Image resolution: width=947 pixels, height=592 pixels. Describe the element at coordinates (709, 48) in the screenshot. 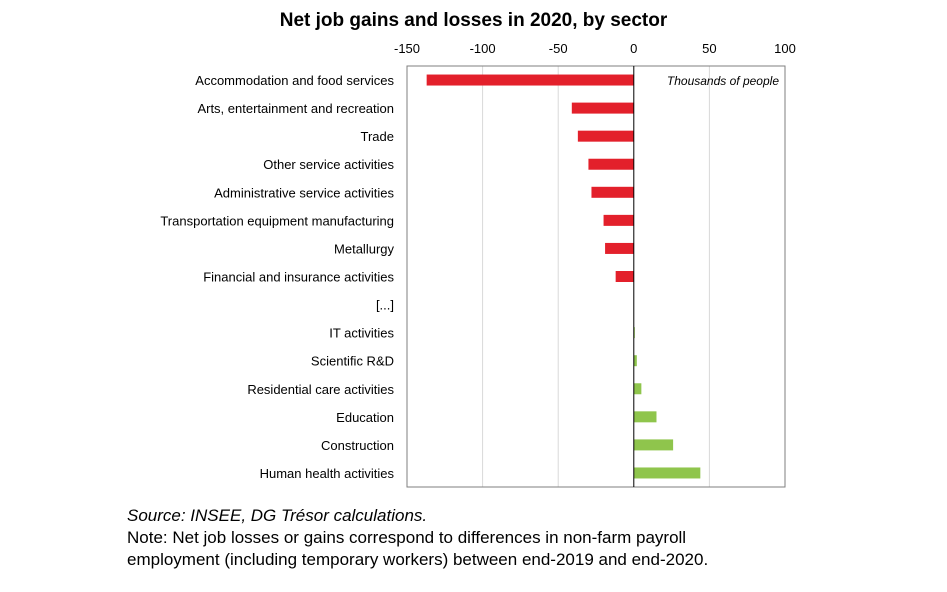

I see `x-tick-label: 50` at that location.